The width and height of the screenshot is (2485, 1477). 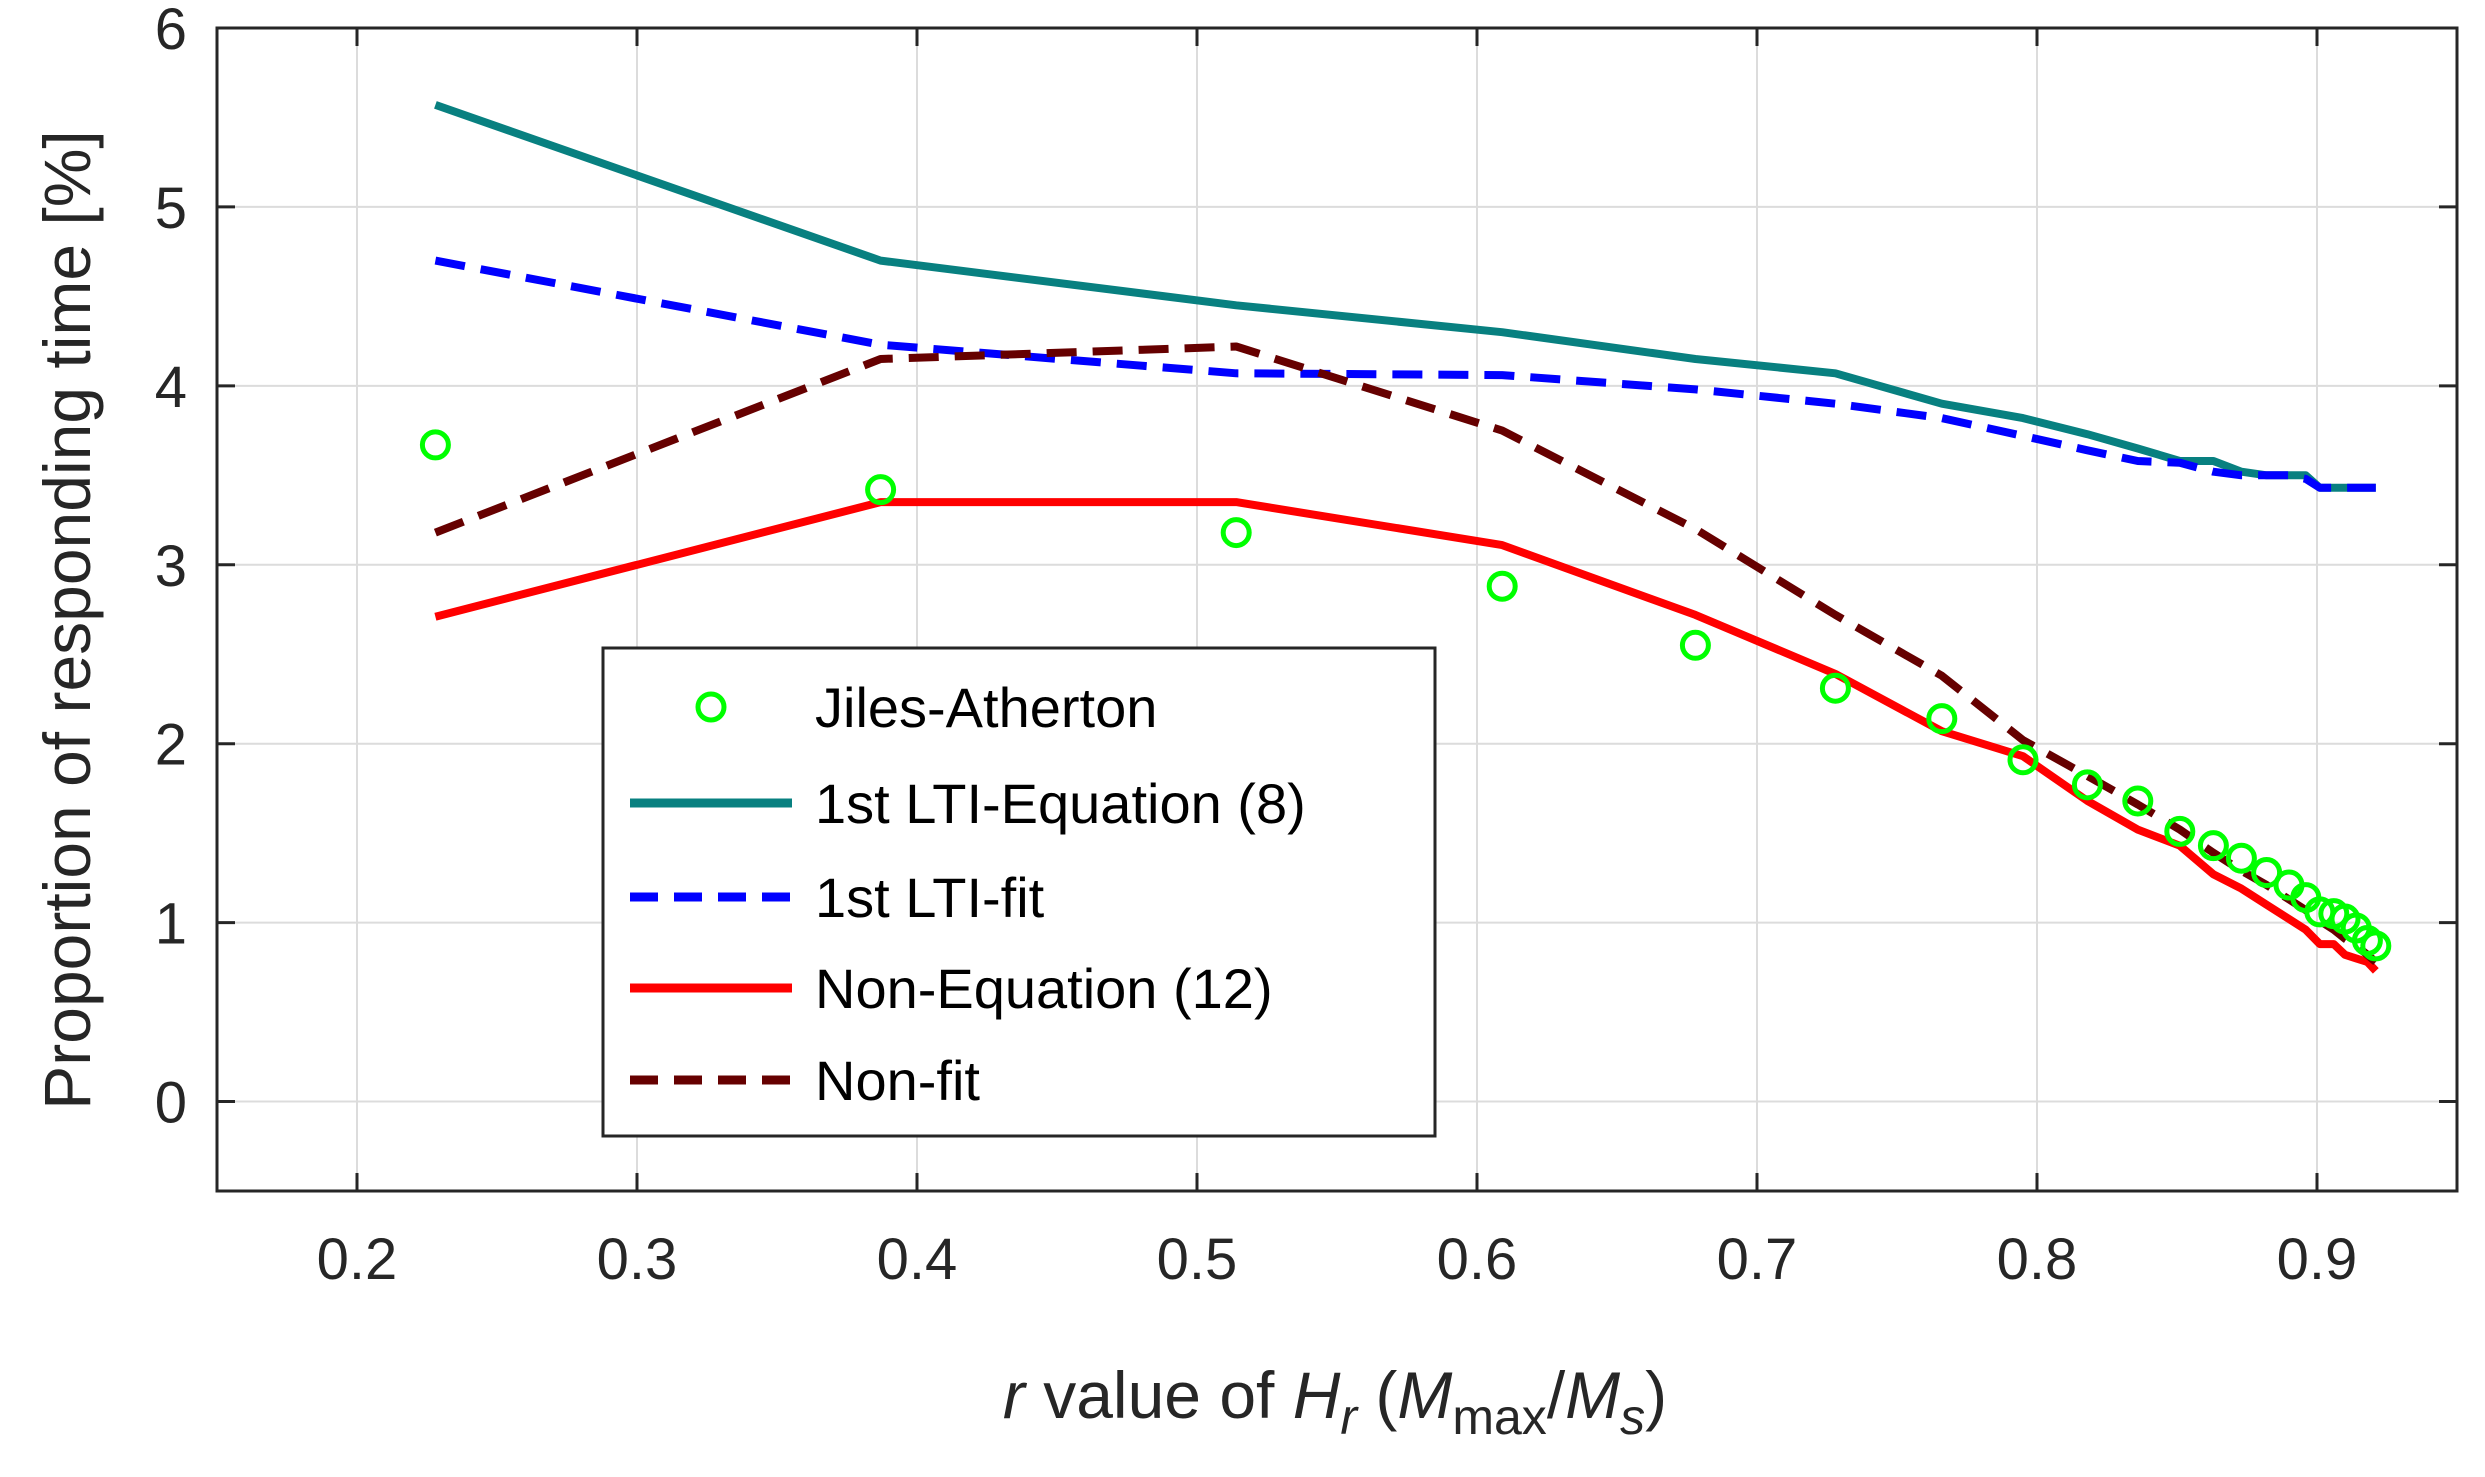 I want to click on x-tick-label: 0.9, so click(x=2317, y=1259).